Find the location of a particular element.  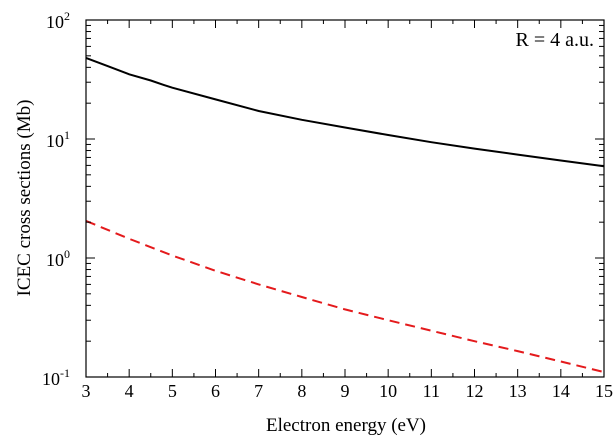

x-tick-label: 11 is located at coordinates (431, 391).